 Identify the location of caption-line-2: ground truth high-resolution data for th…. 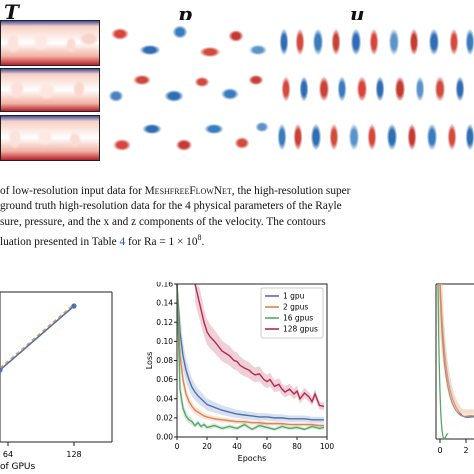
(171, 206).